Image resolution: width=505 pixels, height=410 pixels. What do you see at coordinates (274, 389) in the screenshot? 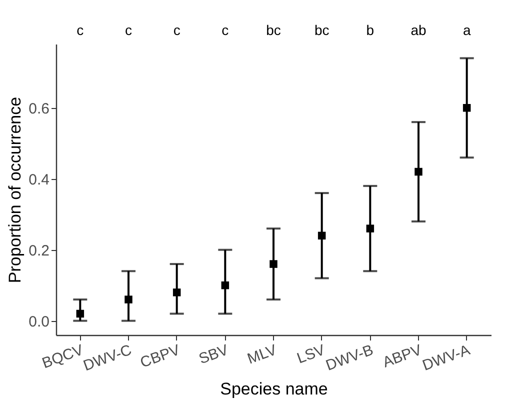
I see `x-axis-title: Species name` at bounding box center [274, 389].